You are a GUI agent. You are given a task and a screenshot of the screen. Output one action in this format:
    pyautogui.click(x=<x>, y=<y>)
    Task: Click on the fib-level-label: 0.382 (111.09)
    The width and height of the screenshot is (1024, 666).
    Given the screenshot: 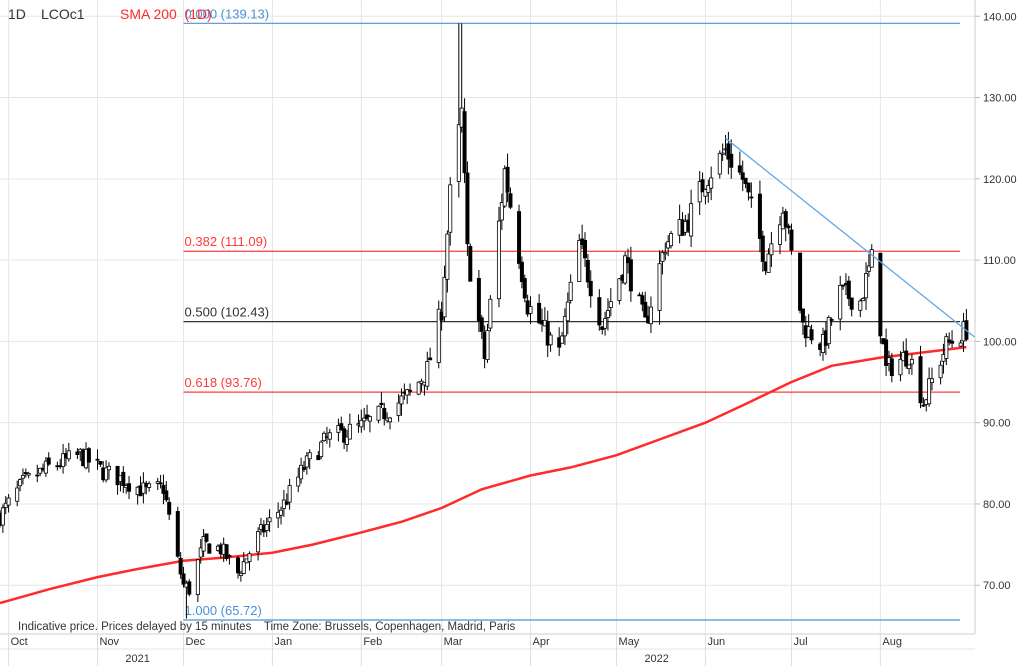 What is the action you would take?
    pyautogui.click(x=226, y=241)
    